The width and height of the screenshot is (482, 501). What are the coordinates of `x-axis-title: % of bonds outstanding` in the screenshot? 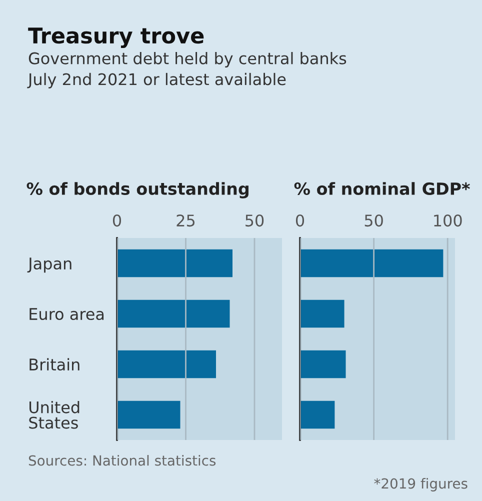 It's located at (137, 190).